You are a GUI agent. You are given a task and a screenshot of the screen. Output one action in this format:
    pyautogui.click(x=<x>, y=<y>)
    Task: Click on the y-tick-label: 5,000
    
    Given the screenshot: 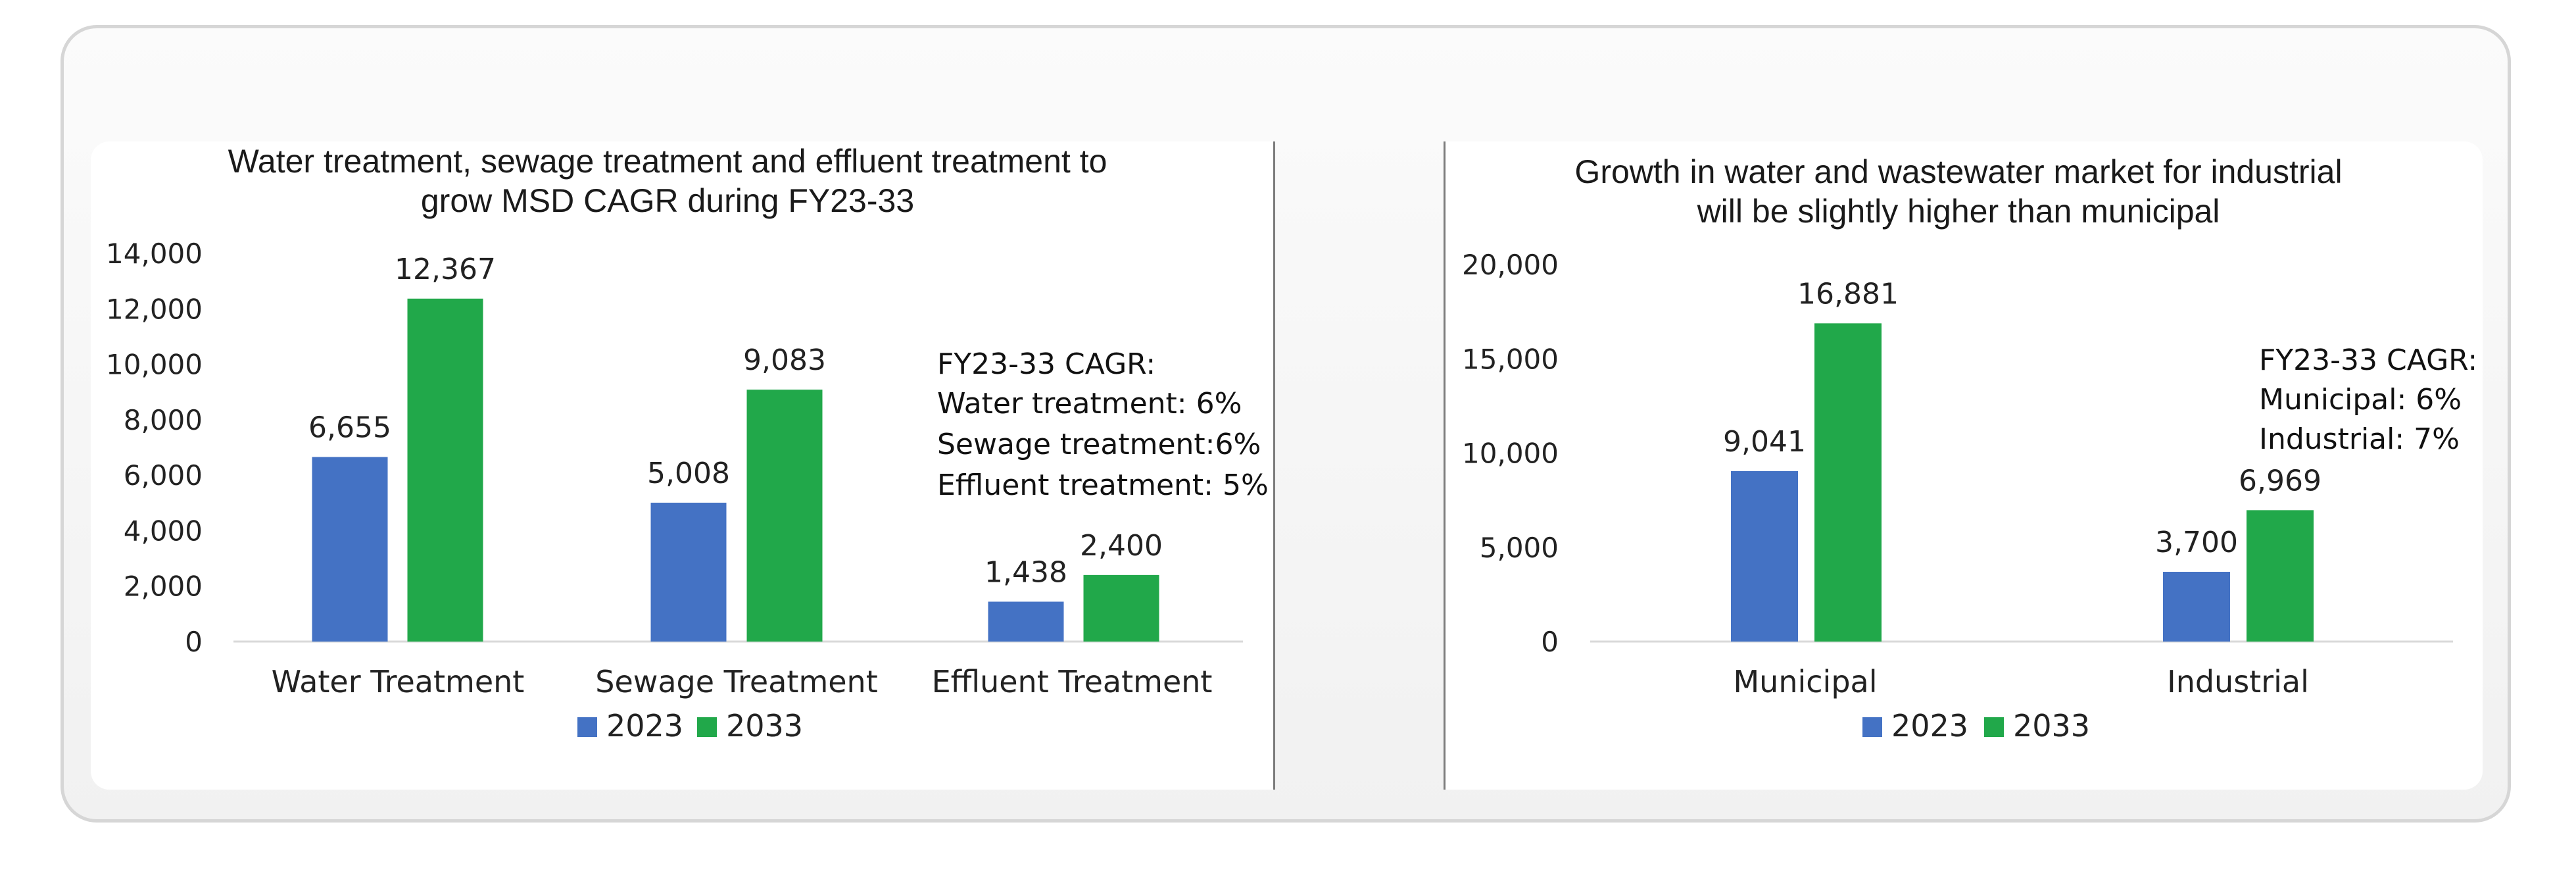 What is the action you would take?
    pyautogui.click(x=1519, y=548)
    